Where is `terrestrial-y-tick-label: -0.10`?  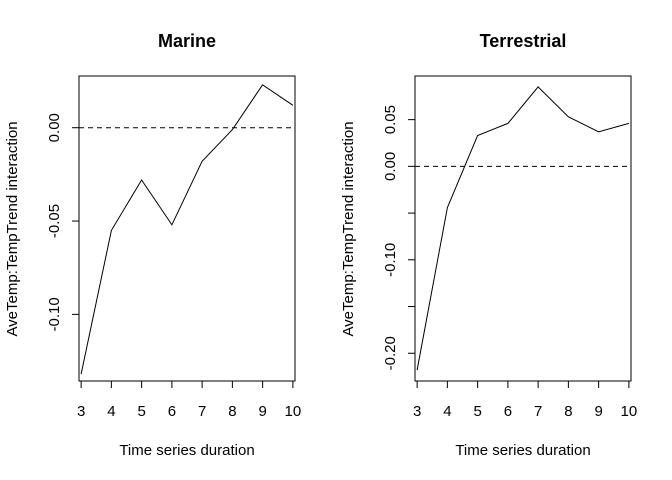 terrestrial-y-tick-label: -0.10 is located at coordinates (390, 260).